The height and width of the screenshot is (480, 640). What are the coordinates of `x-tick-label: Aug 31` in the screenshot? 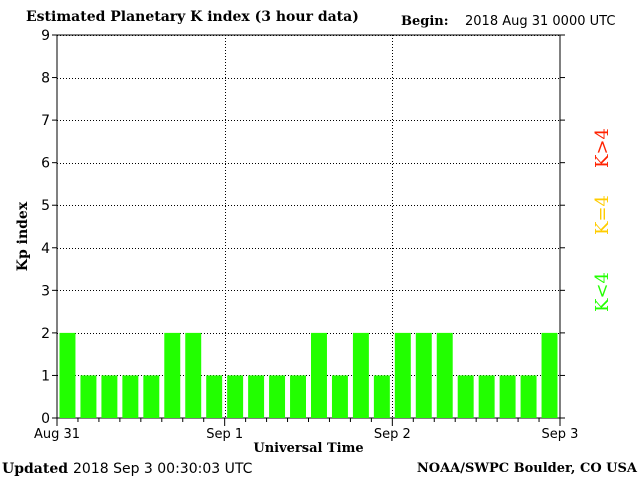 It's located at (57, 434).